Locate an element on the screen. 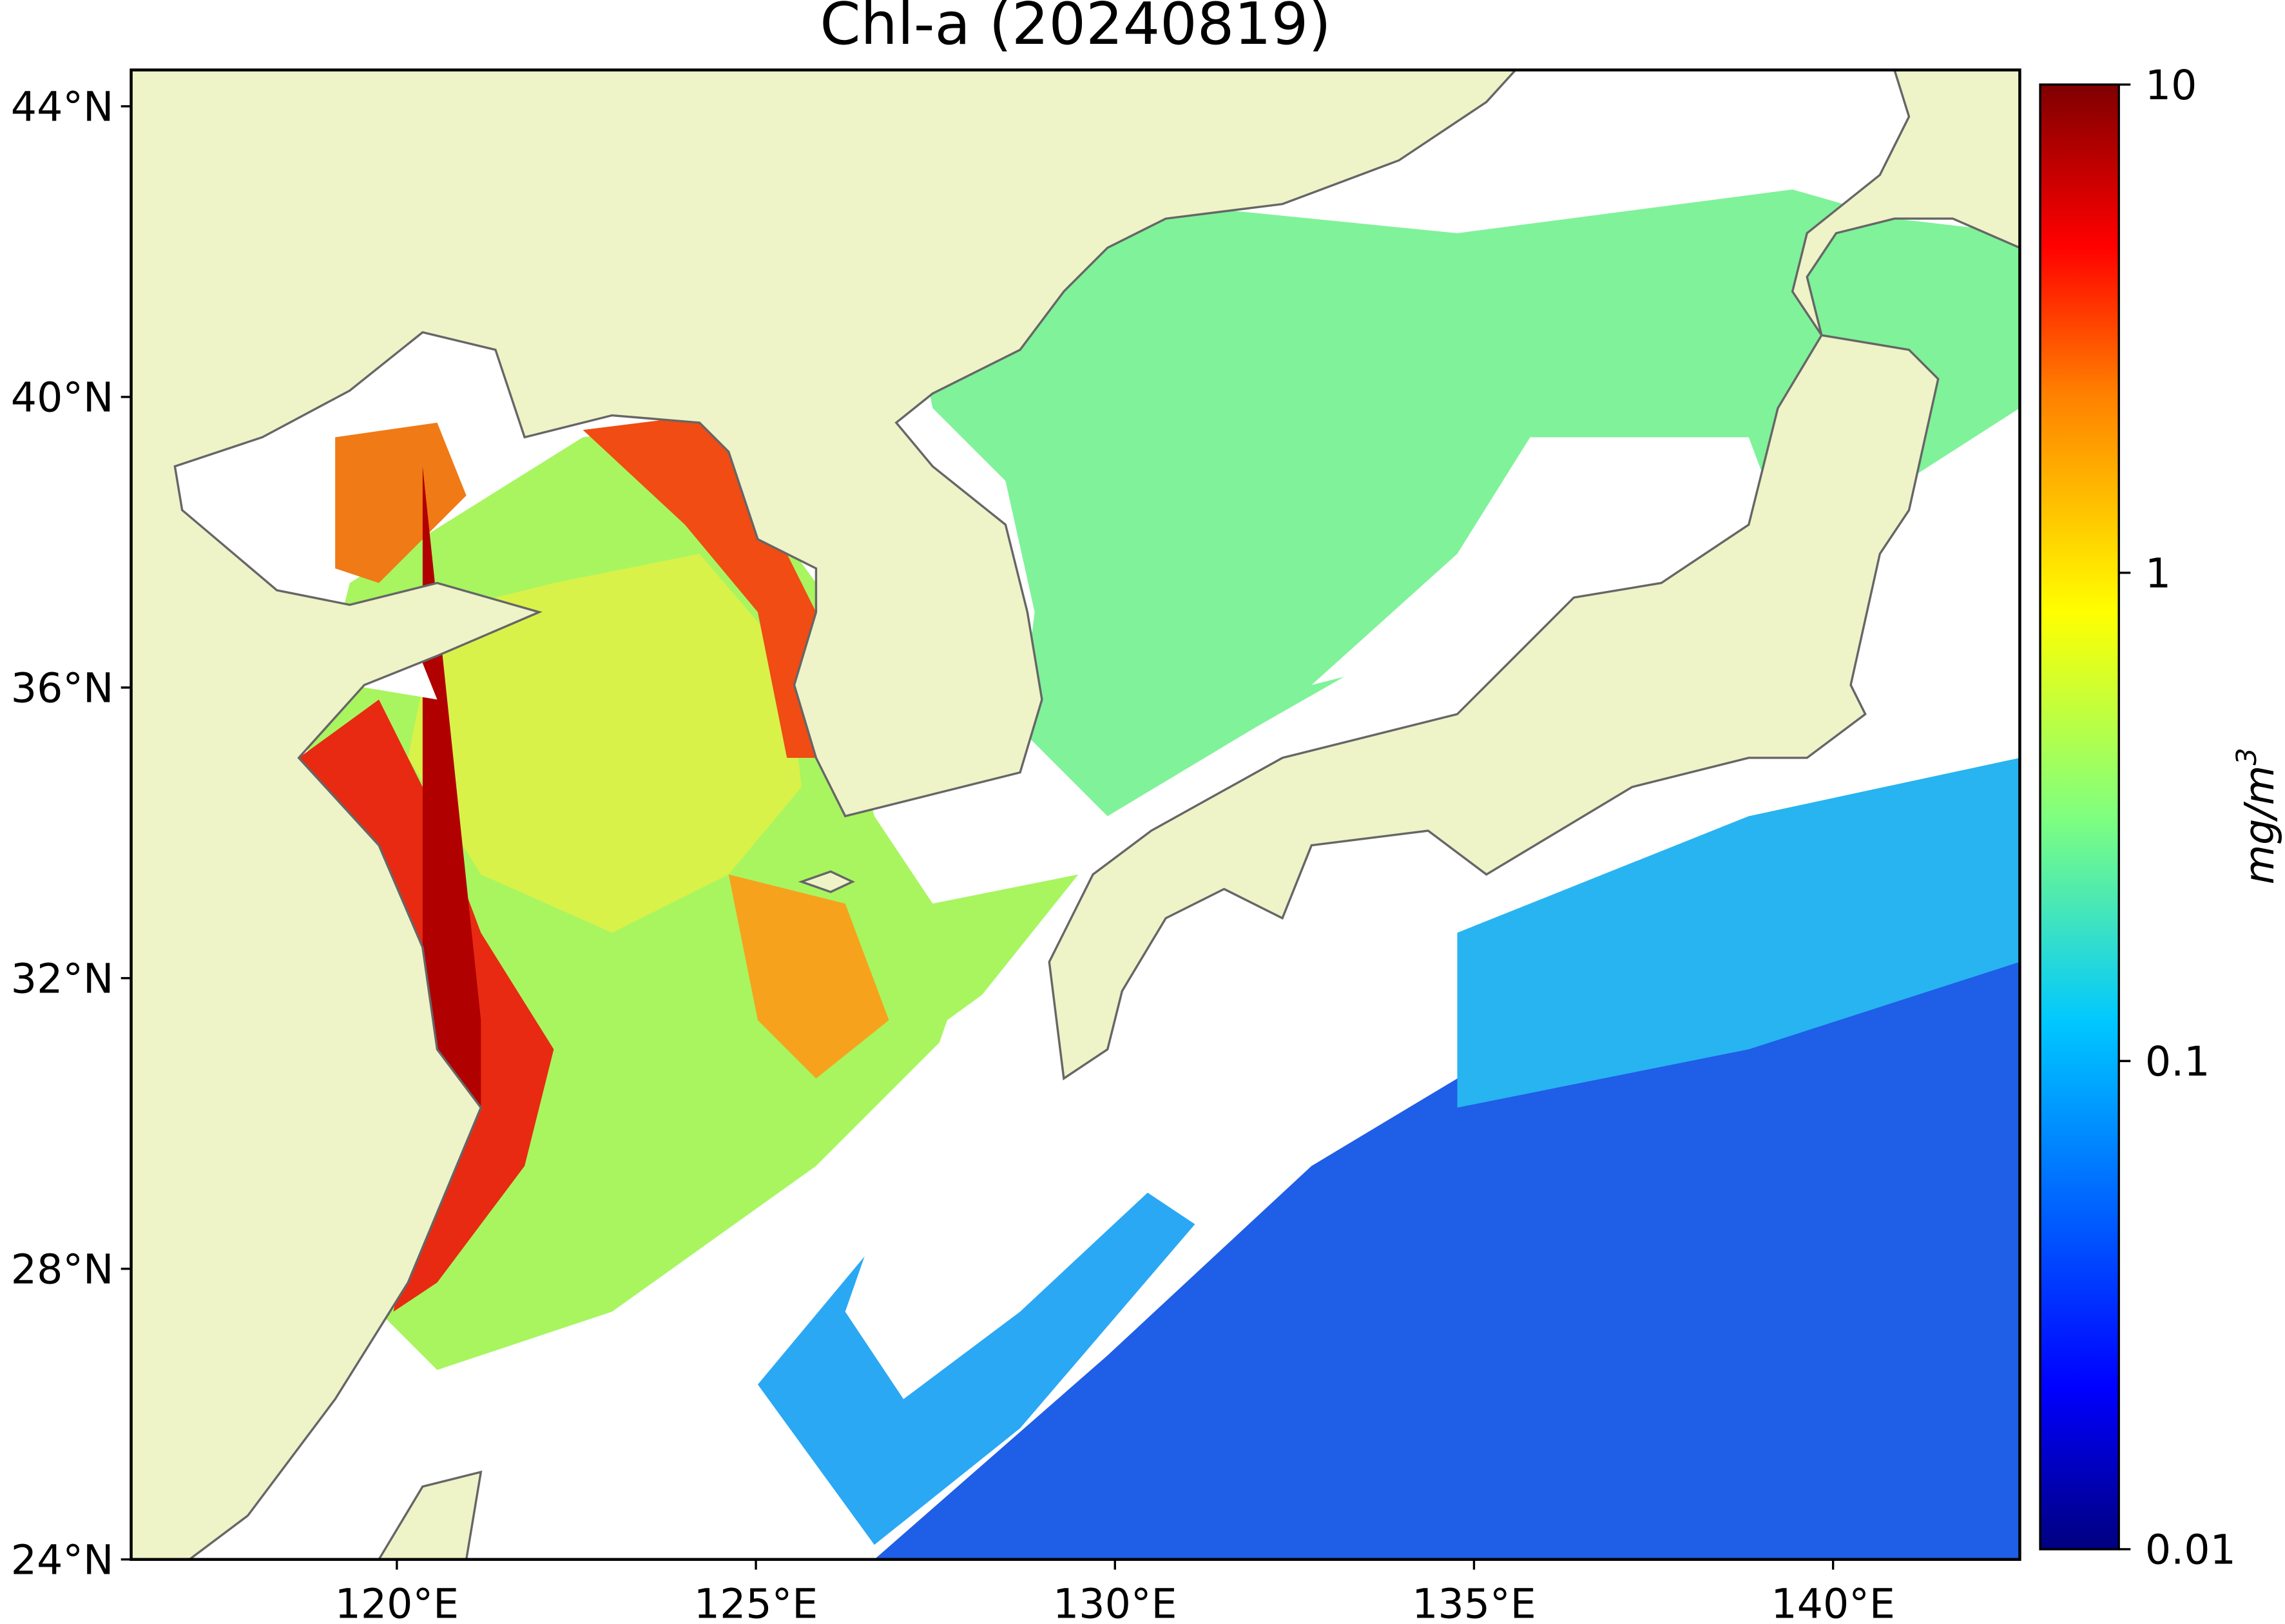 The height and width of the screenshot is (1624, 2285). jeju is located at coordinates (826, 882).